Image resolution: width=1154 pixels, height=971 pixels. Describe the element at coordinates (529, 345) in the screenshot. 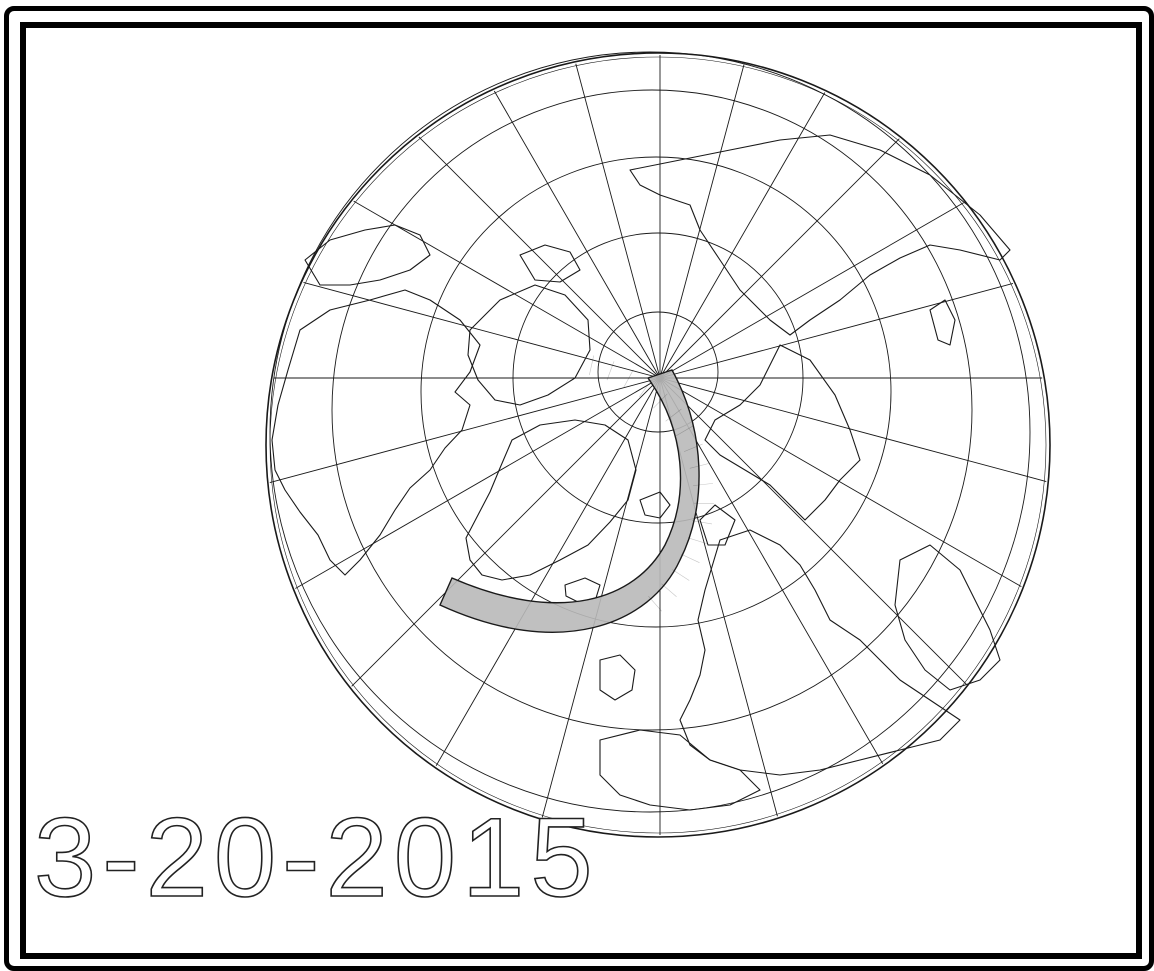

I see `coastline-canadian-archipelago` at that location.